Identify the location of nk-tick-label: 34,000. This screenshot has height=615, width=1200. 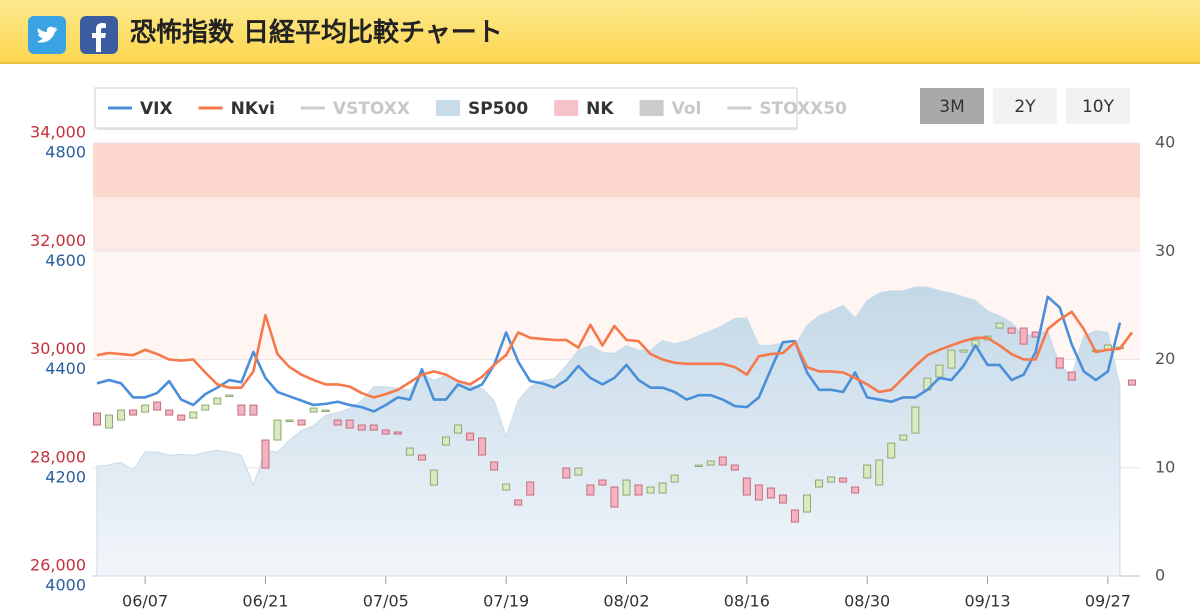
(58, 132).